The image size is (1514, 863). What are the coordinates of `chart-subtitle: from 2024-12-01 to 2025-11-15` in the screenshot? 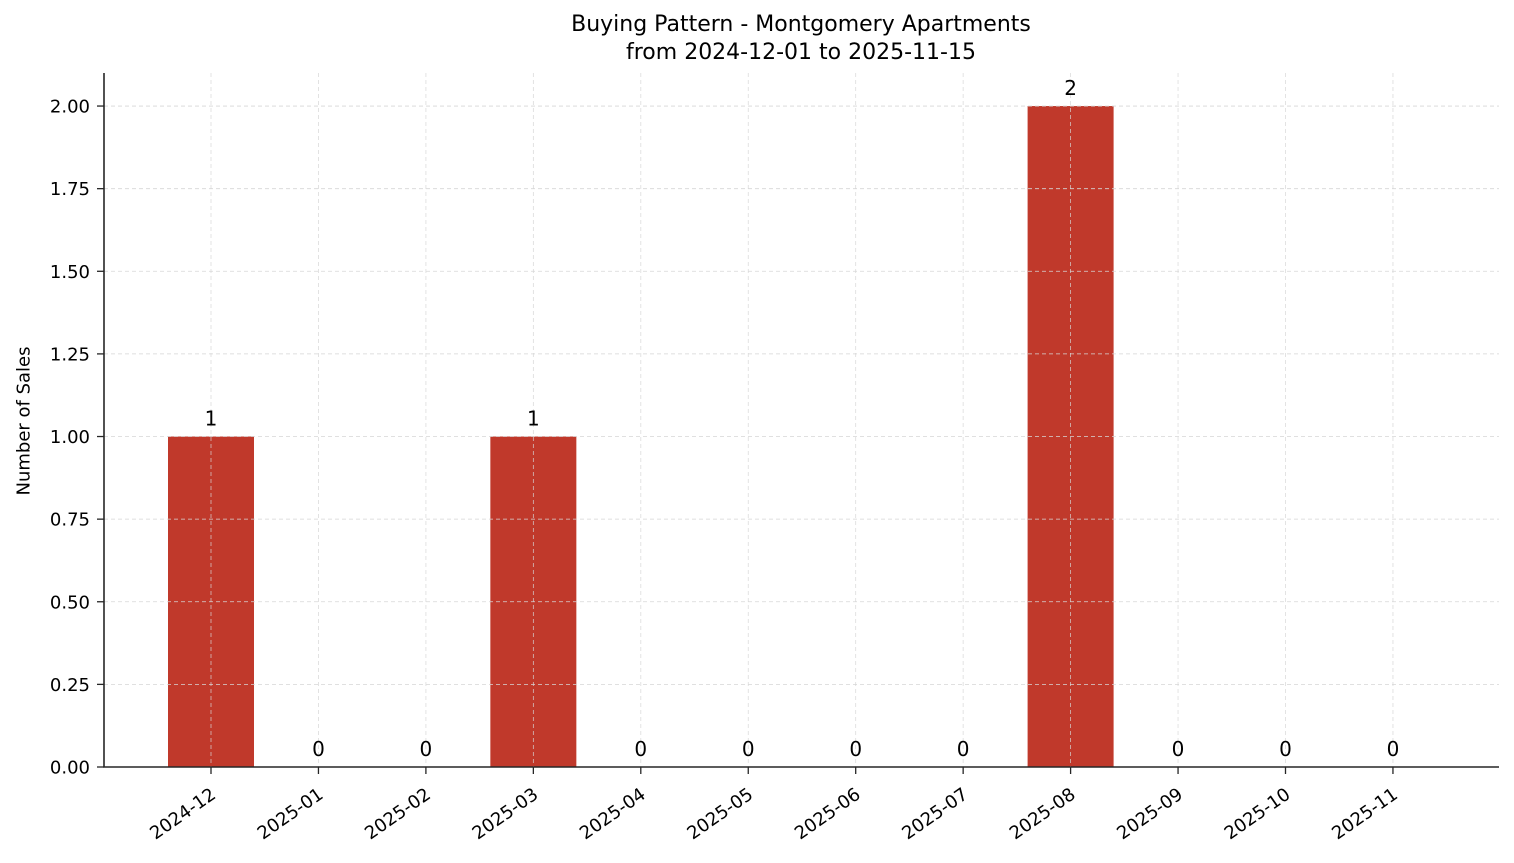 It's located at (801, 52).